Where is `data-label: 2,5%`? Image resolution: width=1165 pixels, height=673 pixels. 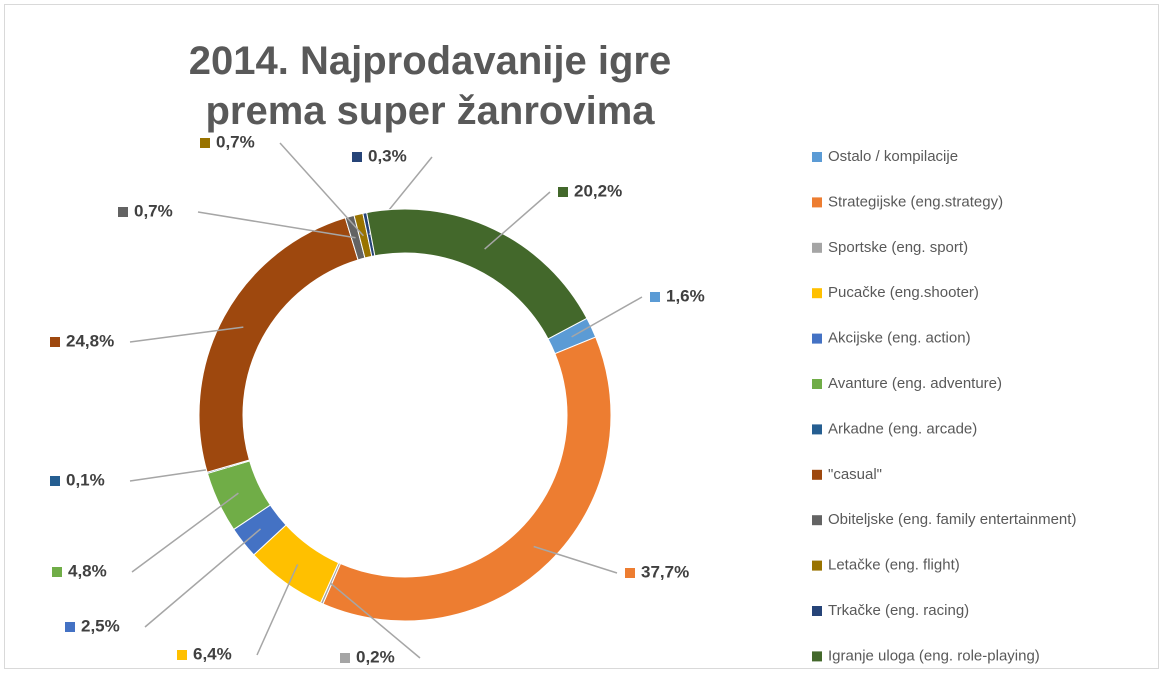
data-label: 2,5% is located at coordinates (100, 625).